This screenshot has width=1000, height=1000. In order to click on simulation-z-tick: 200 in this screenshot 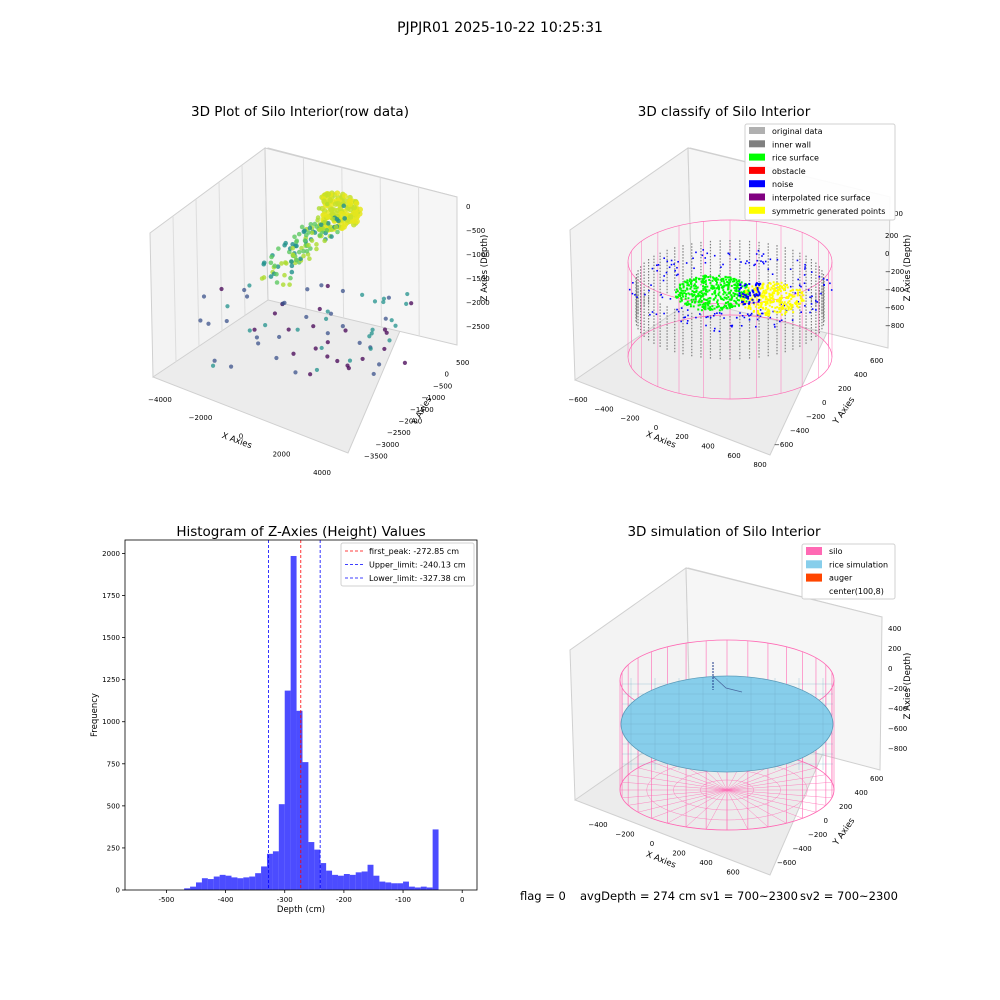, I will do `click(894, 649)`.